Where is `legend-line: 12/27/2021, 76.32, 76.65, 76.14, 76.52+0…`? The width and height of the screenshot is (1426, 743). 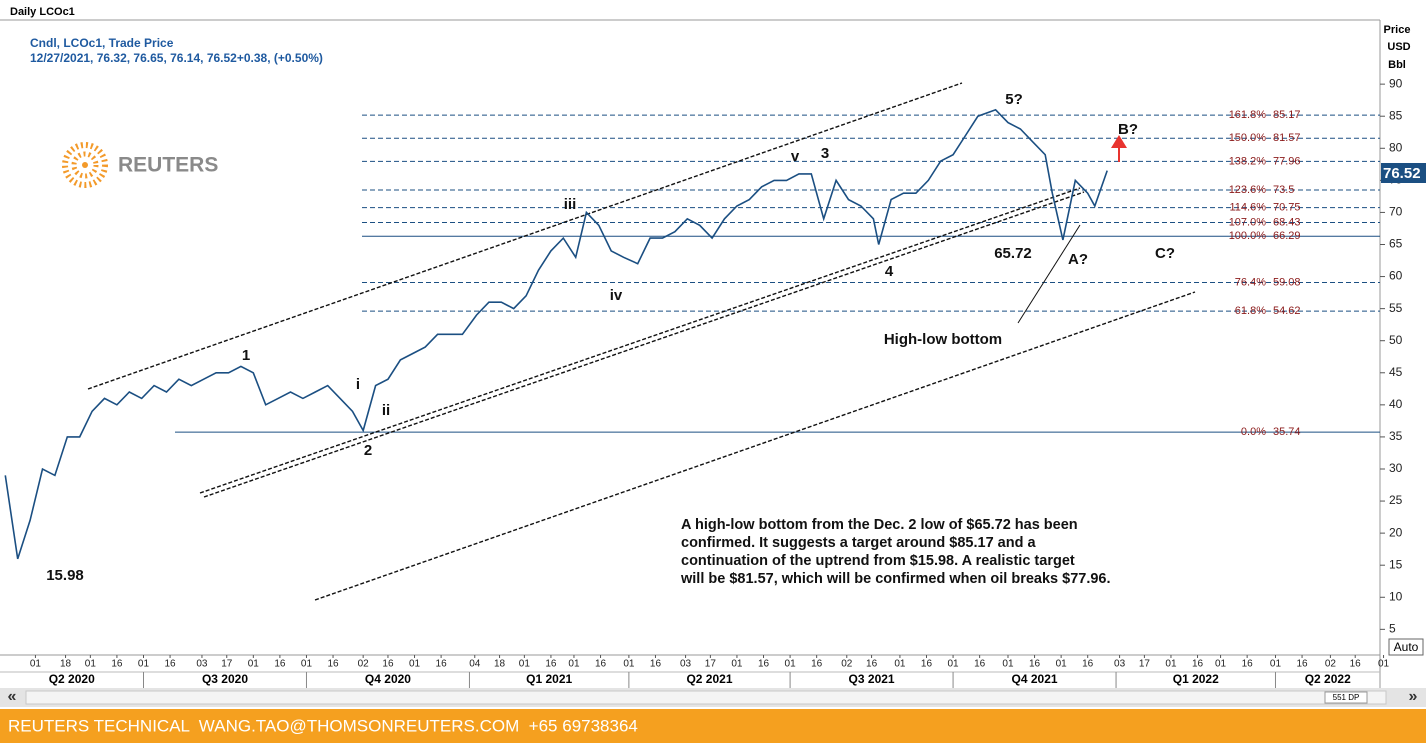 legend-line: 12/27/2021, 76.32, 76.65, 76.14, 76.52+0… is located at coordinates (176, 58).